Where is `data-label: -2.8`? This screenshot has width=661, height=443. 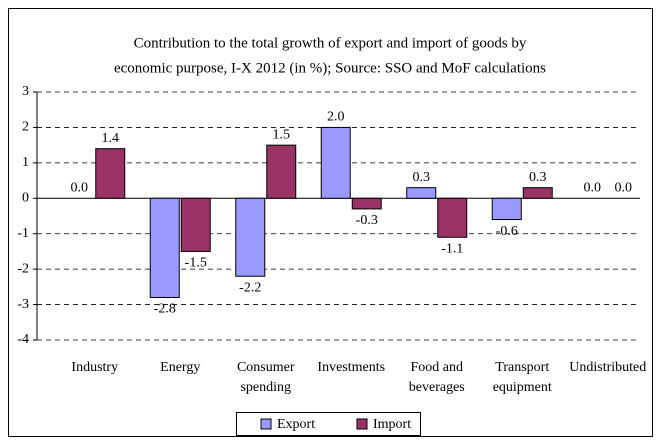
data-label: -2.8 is located at coordinates (165, 309).